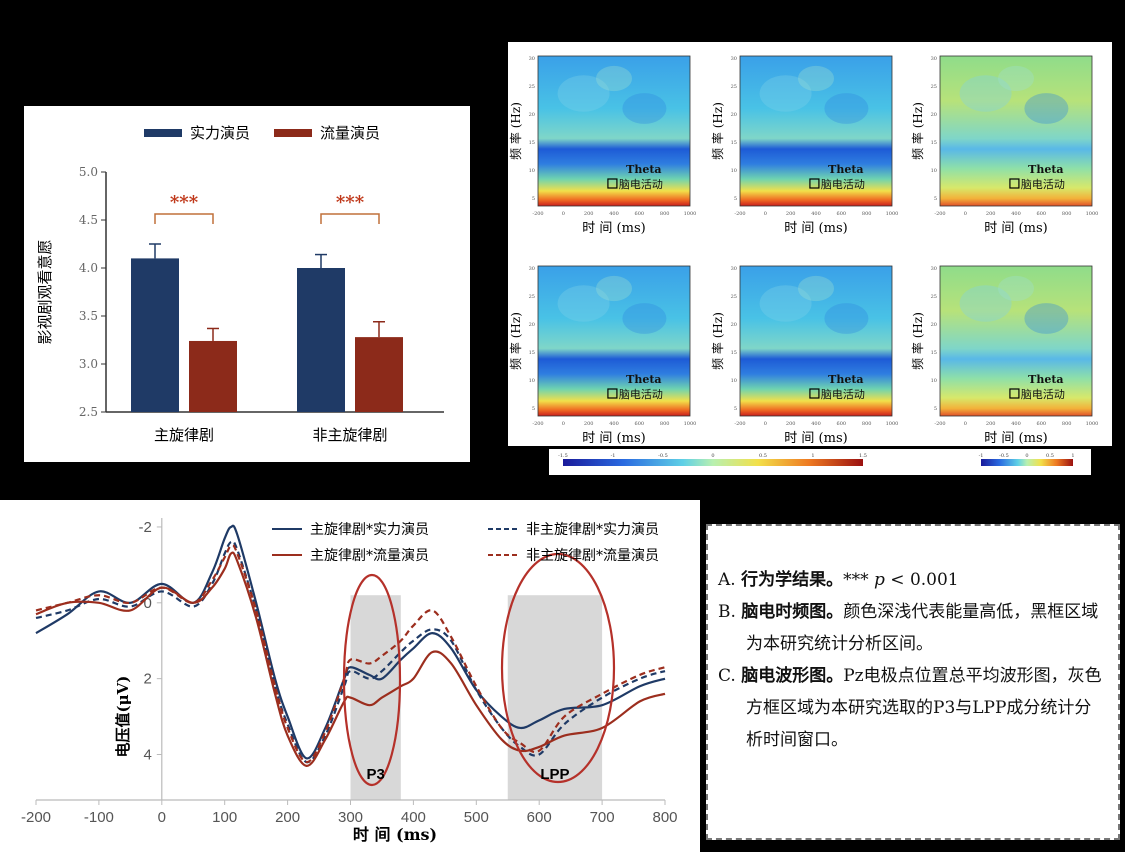 This screenshot has height=852, width=1125. Describe the element at coordinates (88, 412) in the screenshot. I see `y-tick-label: 2.5` at that location.